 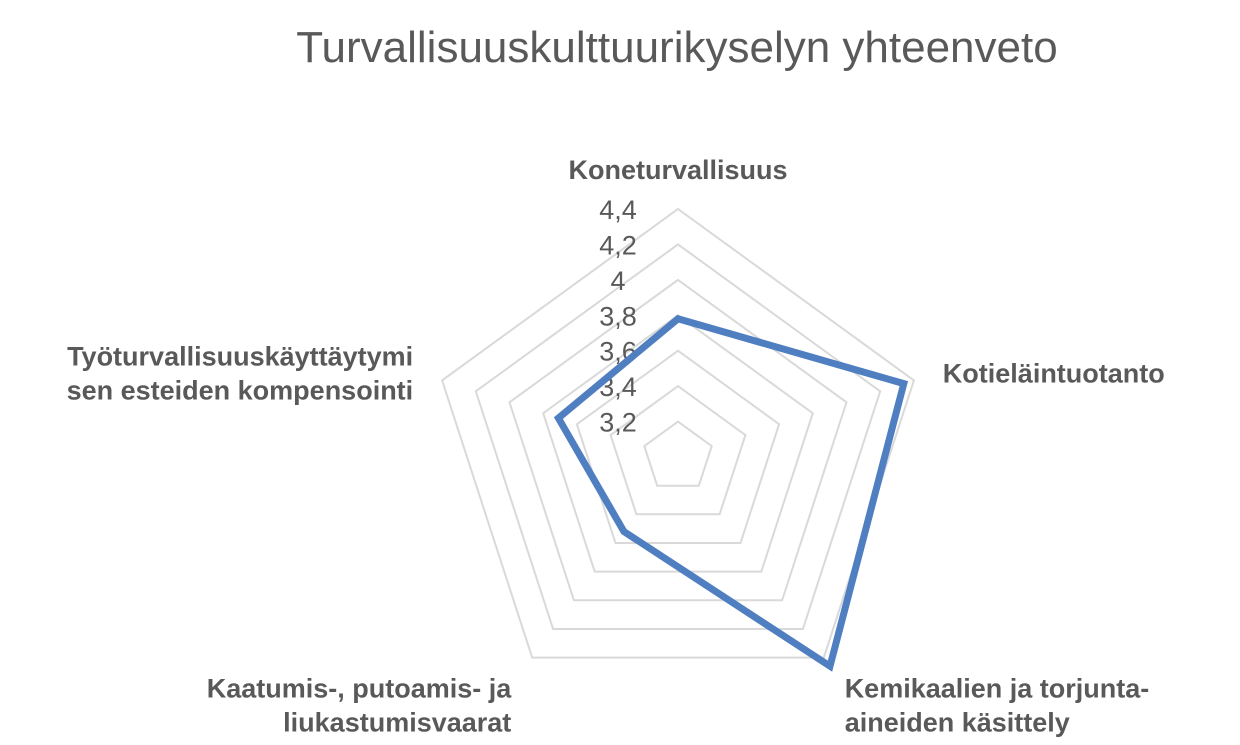 I want to click on category-label: aineiden käsittely, so click(x=957, y=722).